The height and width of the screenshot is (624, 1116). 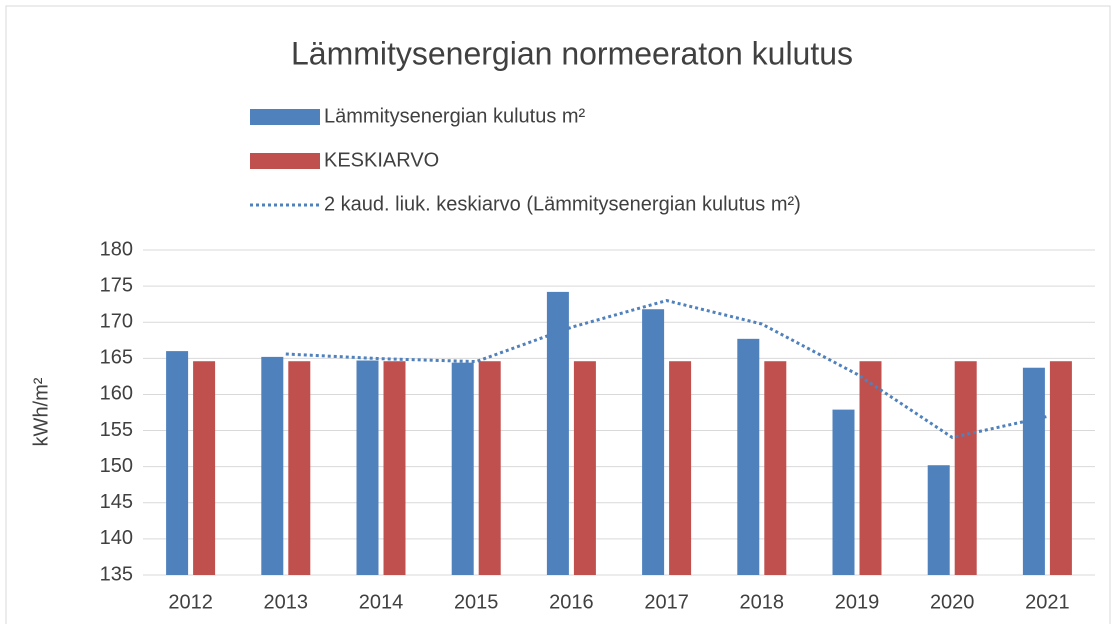 What do you see at coordinates (116, 538) in the screenshot?
I see `y-tick-label: 140` at bounding box center [116, 538].